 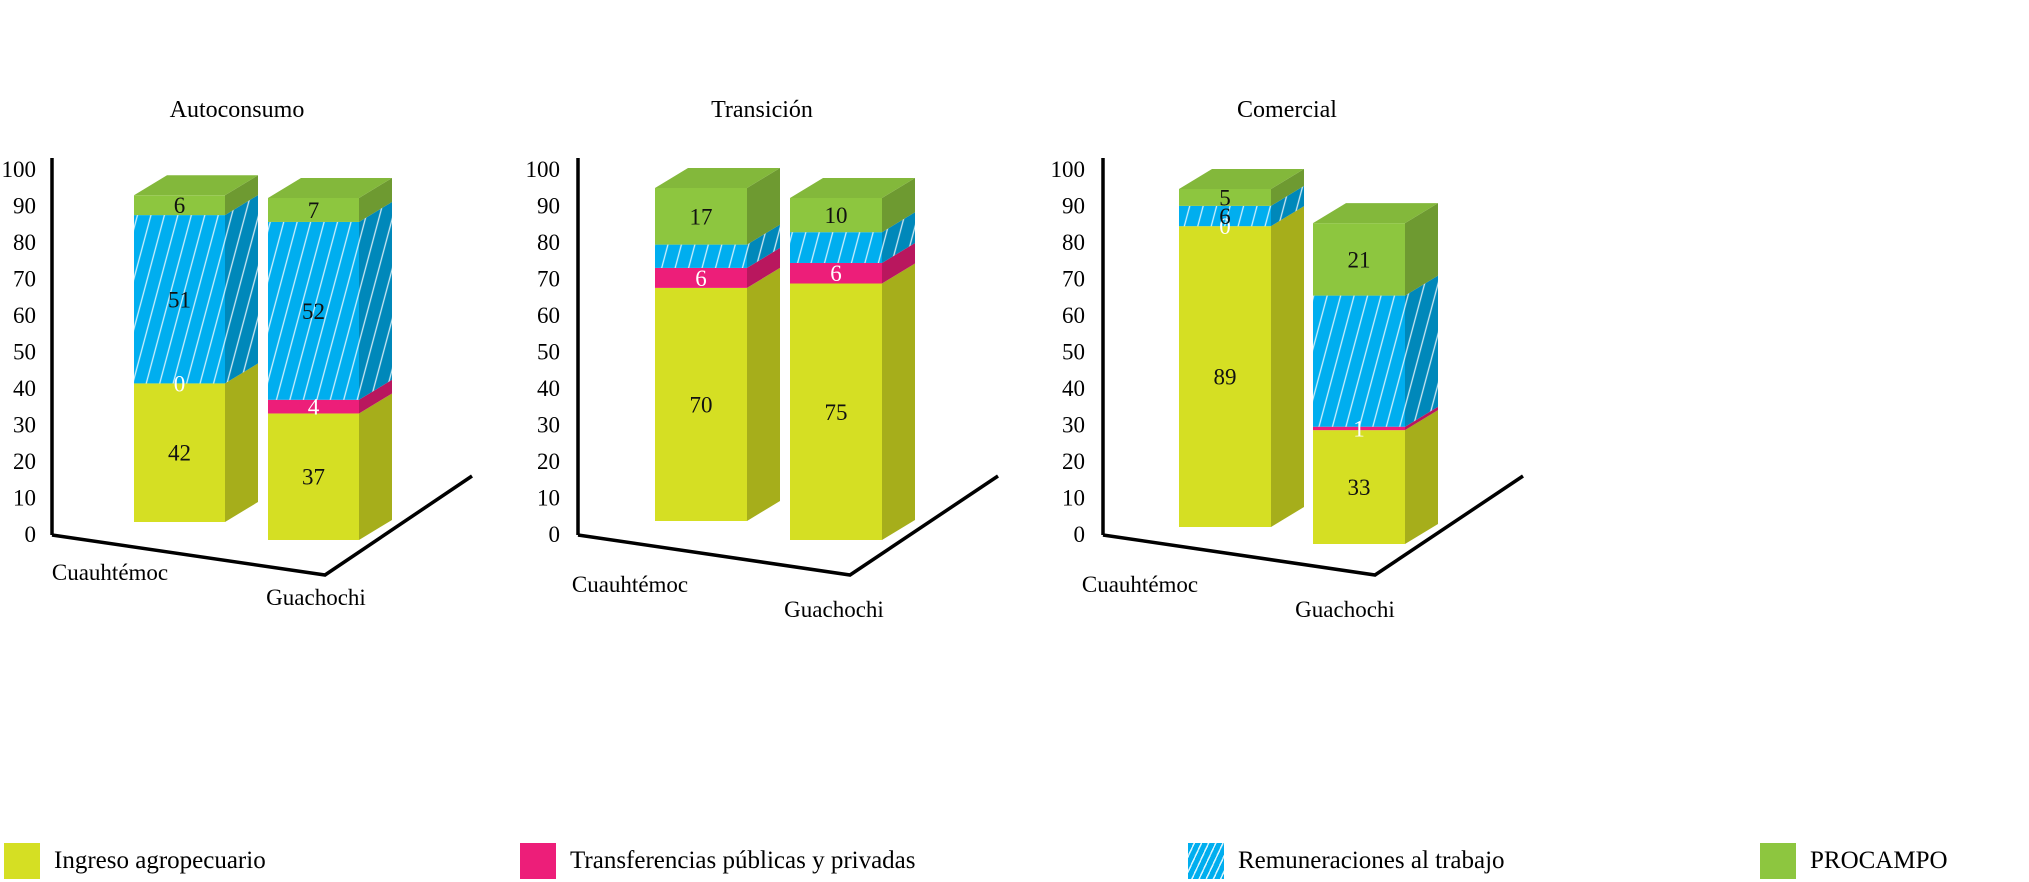 I want to click on bar-guachochi: 33 1 21, so click(x=1375, y=373).